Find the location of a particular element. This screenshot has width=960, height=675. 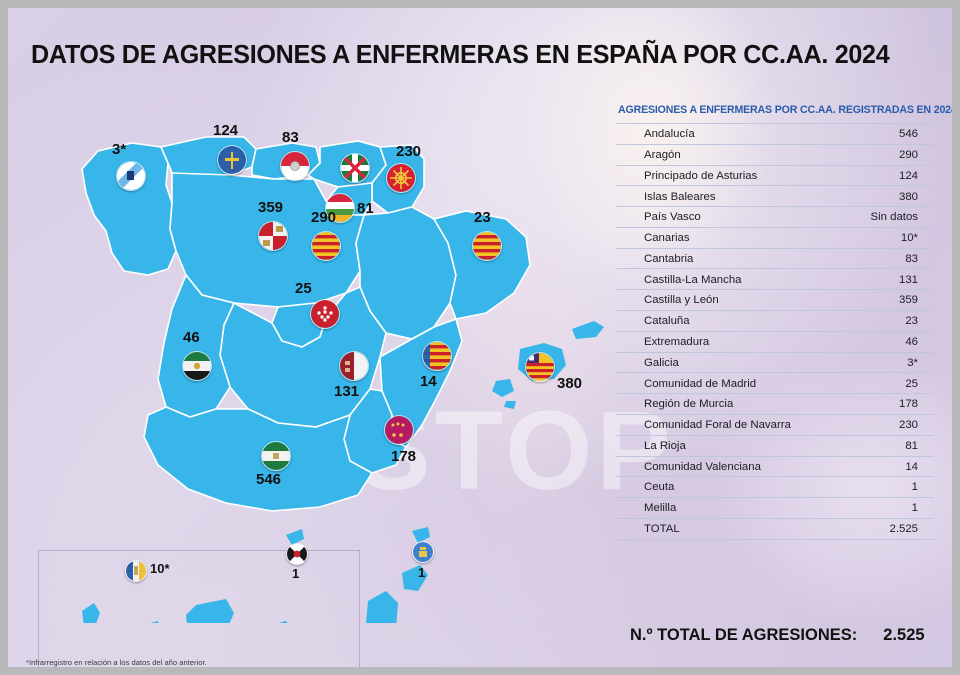

map-value-cantabria: 83 is located at coordinates (290, 137).